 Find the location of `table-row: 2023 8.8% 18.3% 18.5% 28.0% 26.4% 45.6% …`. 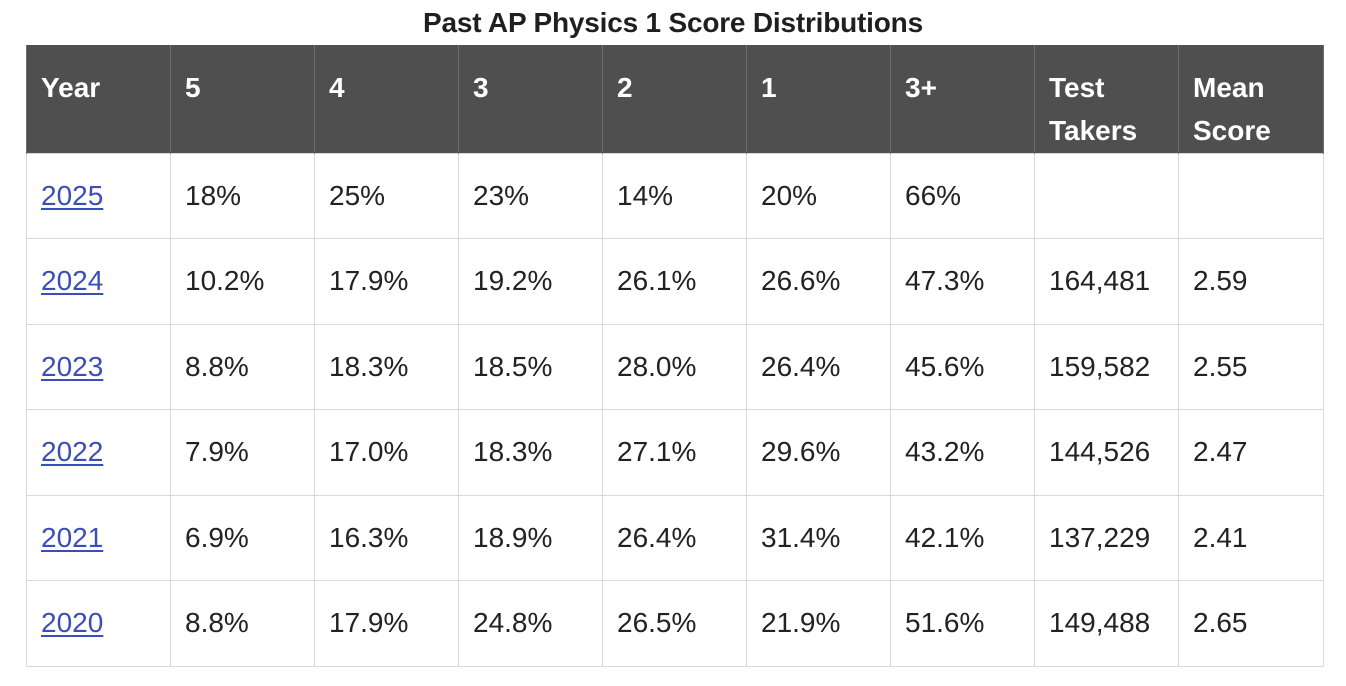

table-row: 2023 8.8% 18.3% 18.5% 28.0% 26.4% 45.6% … is located at coordinates (675, 366).